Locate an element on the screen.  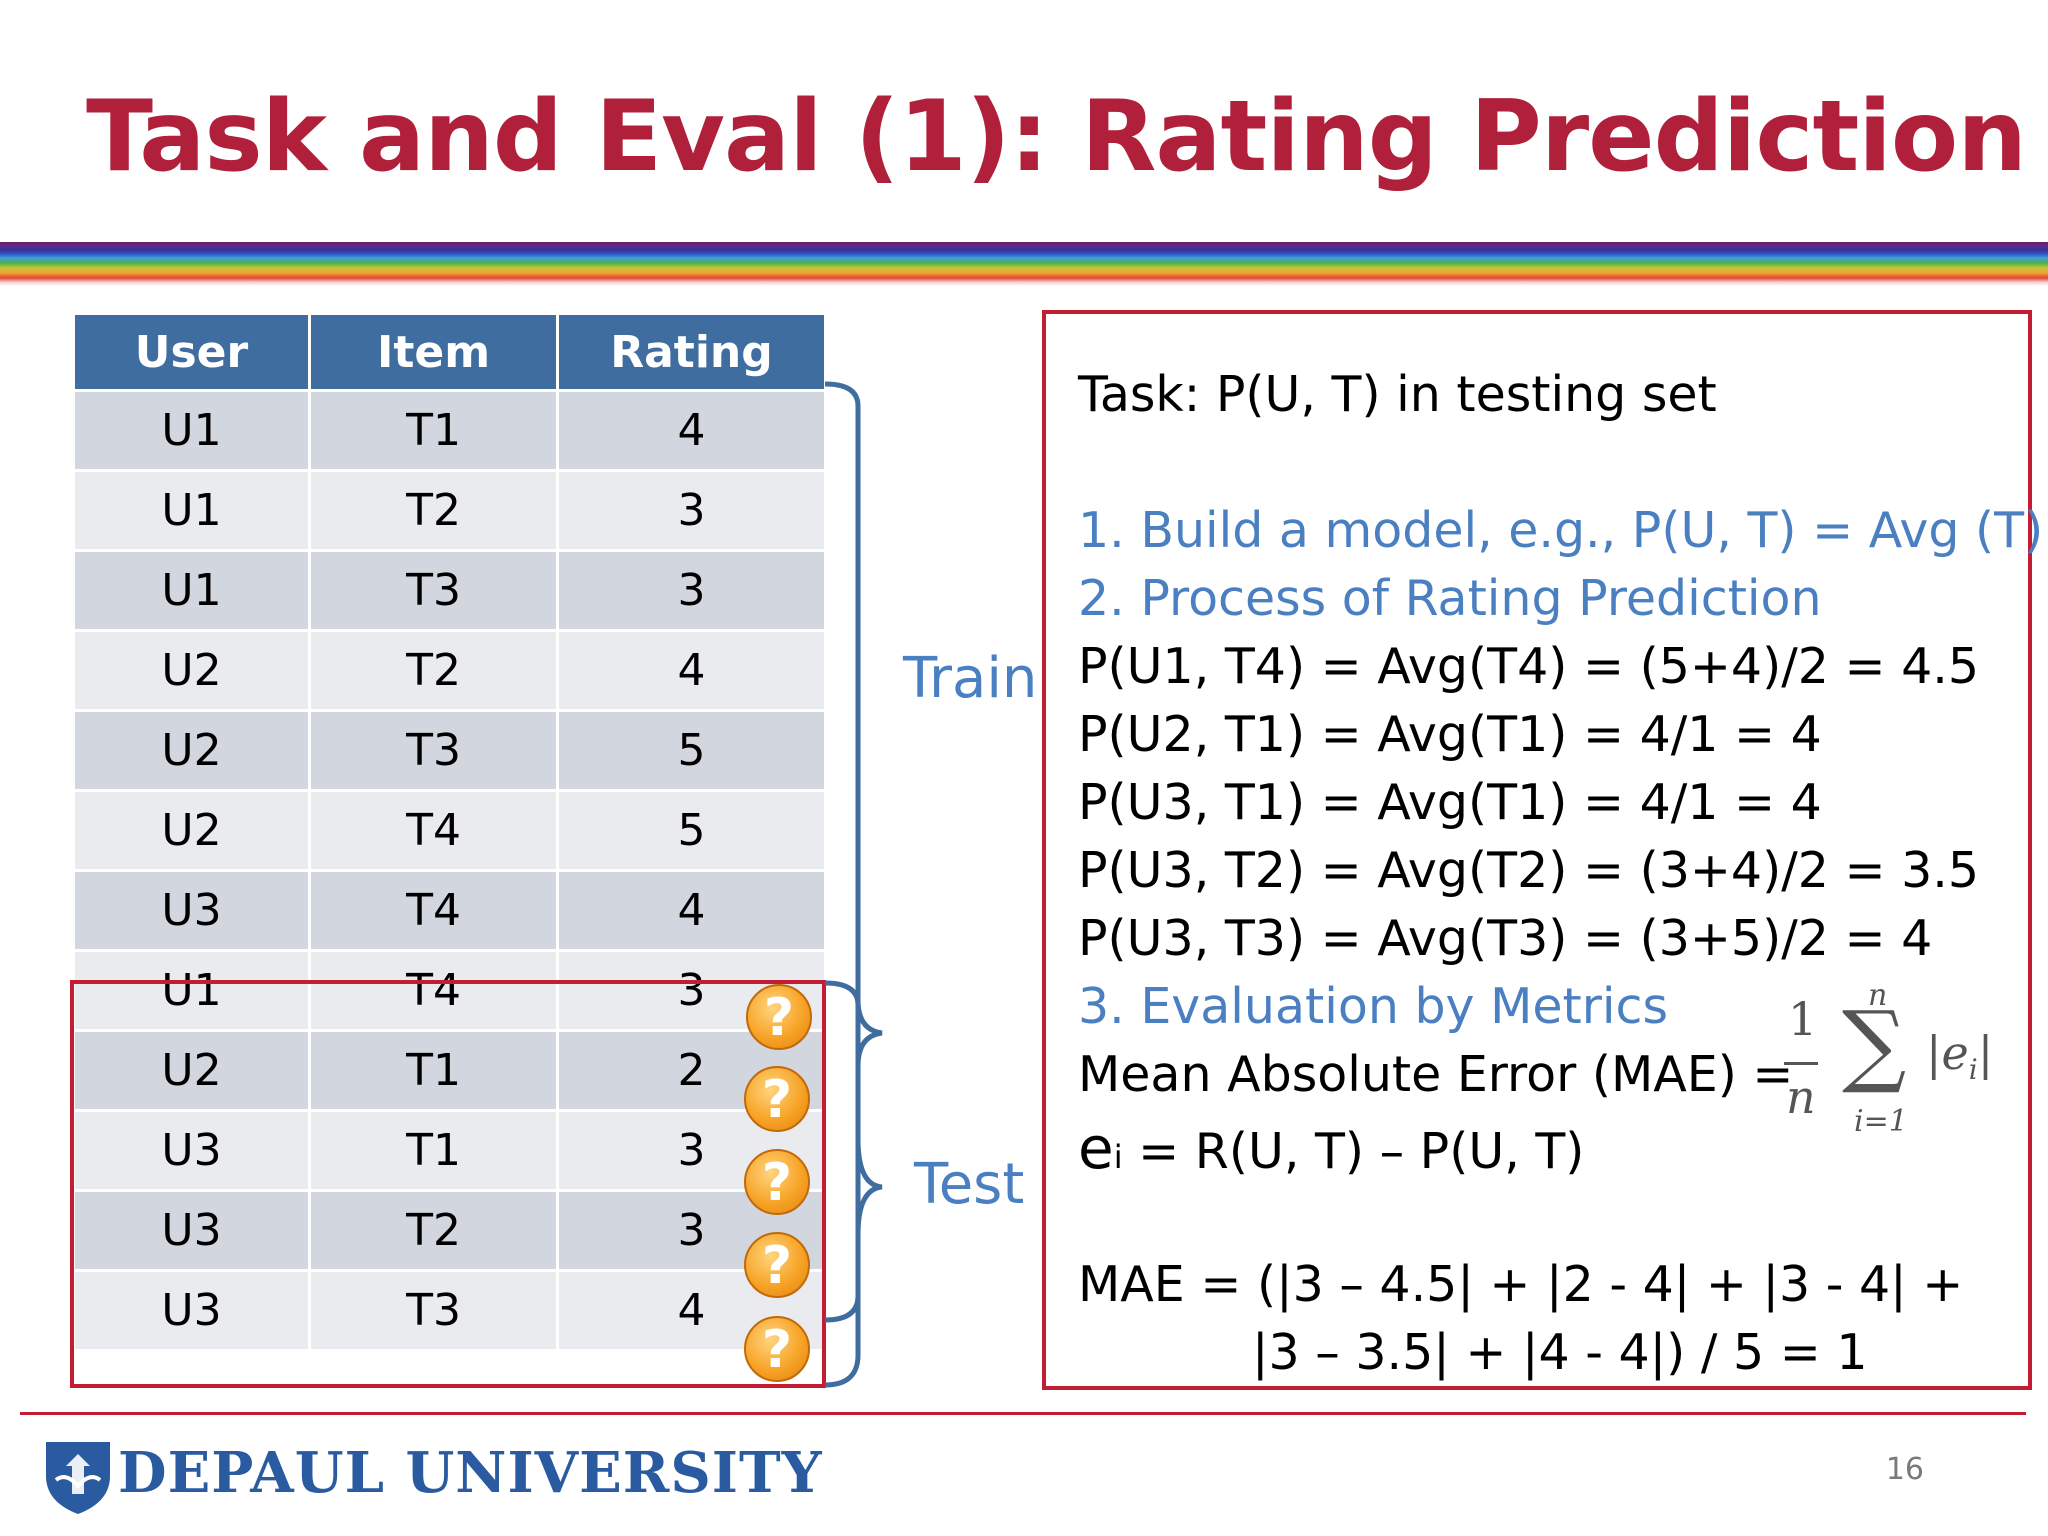
formula-term-close: | is located at coordinates (1985, 1053).